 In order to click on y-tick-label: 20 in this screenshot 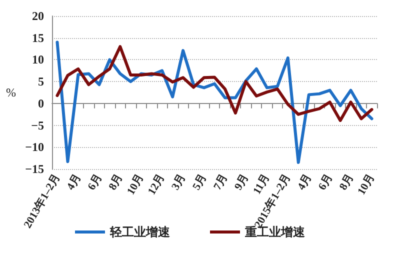, I will do `click(38, 16)`.